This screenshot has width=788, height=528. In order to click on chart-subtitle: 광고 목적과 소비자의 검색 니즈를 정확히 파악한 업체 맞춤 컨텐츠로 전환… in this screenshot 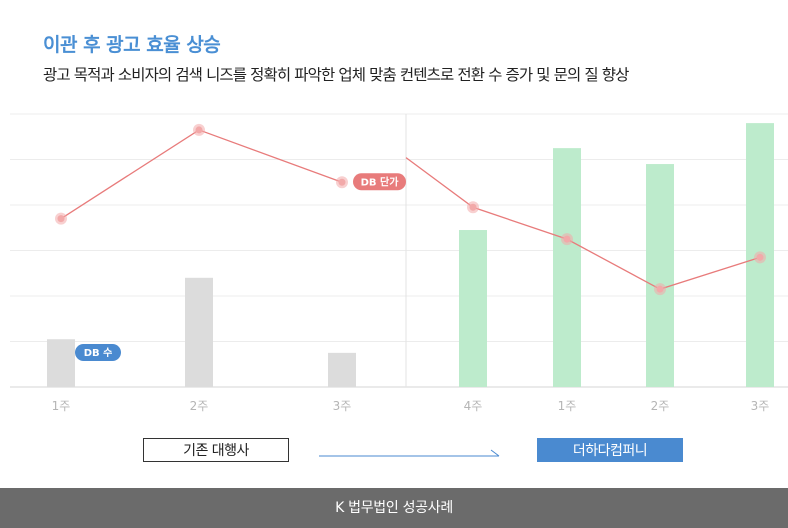, I will do `click(336, 75)`.